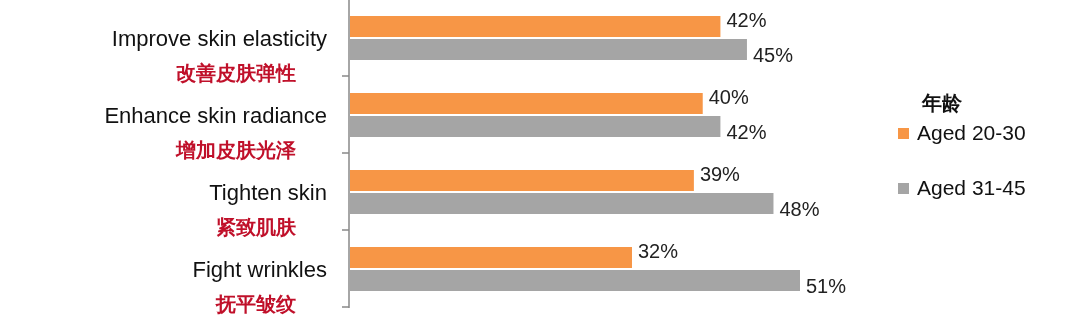 The height and width of the screenshot is (330, 1080). I want to click on legend-title: 年龄, so click(942, 103).